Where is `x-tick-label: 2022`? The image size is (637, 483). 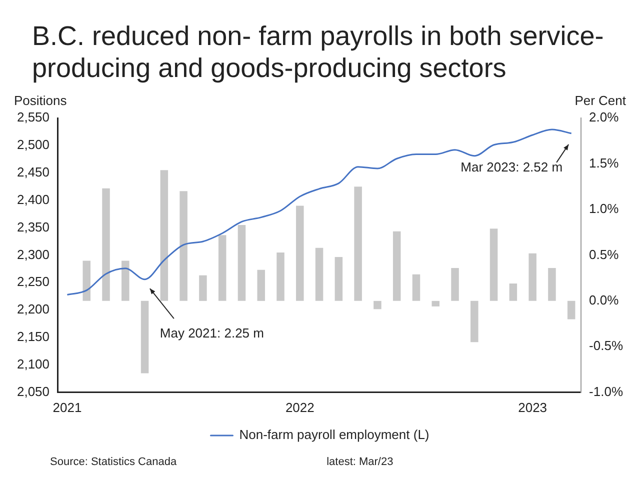 x-tick-label: 2022 is located at coordinates (299, 407).